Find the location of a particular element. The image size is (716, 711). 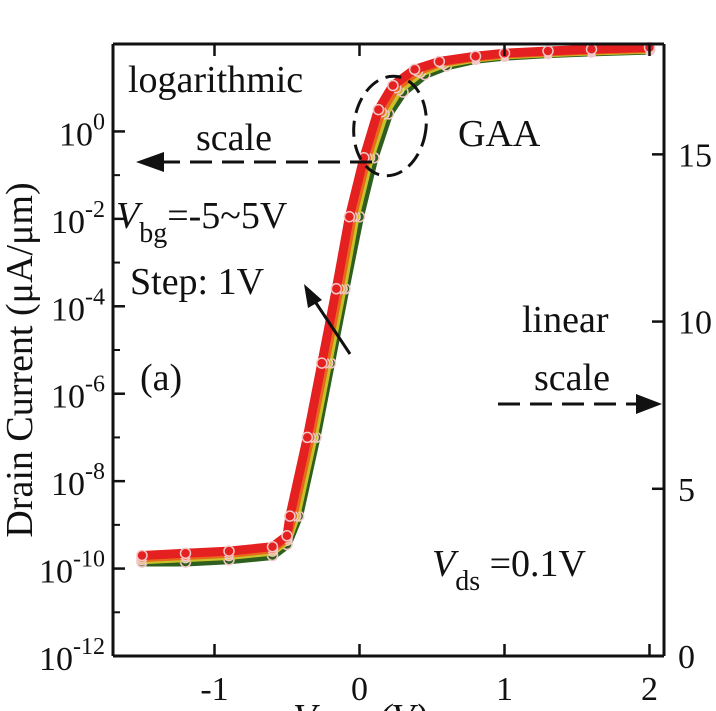

step-arrowhead is located at coordinates (313, 296).